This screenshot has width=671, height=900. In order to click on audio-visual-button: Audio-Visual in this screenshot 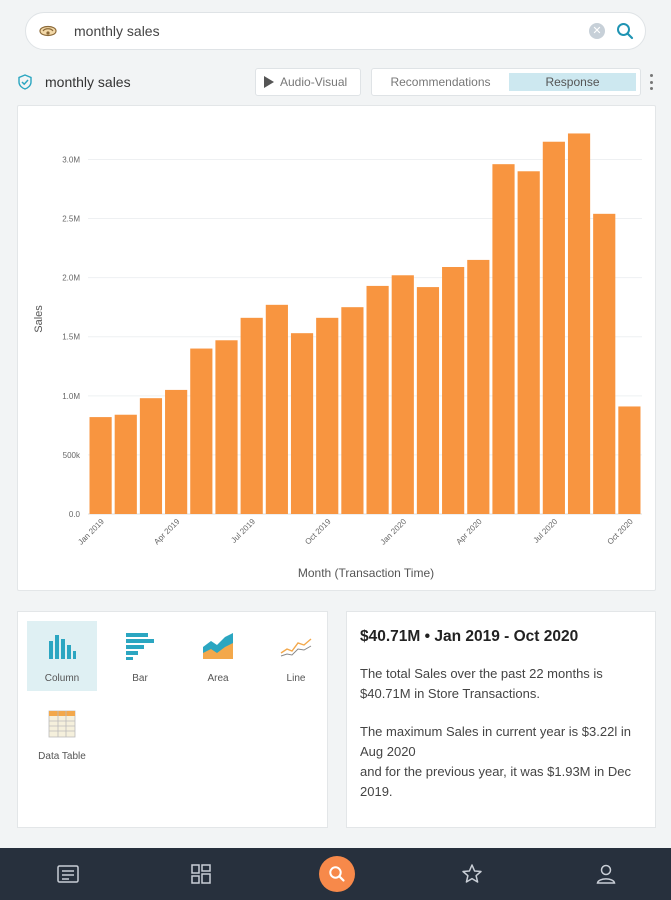, I will do `click(308, 82)`.